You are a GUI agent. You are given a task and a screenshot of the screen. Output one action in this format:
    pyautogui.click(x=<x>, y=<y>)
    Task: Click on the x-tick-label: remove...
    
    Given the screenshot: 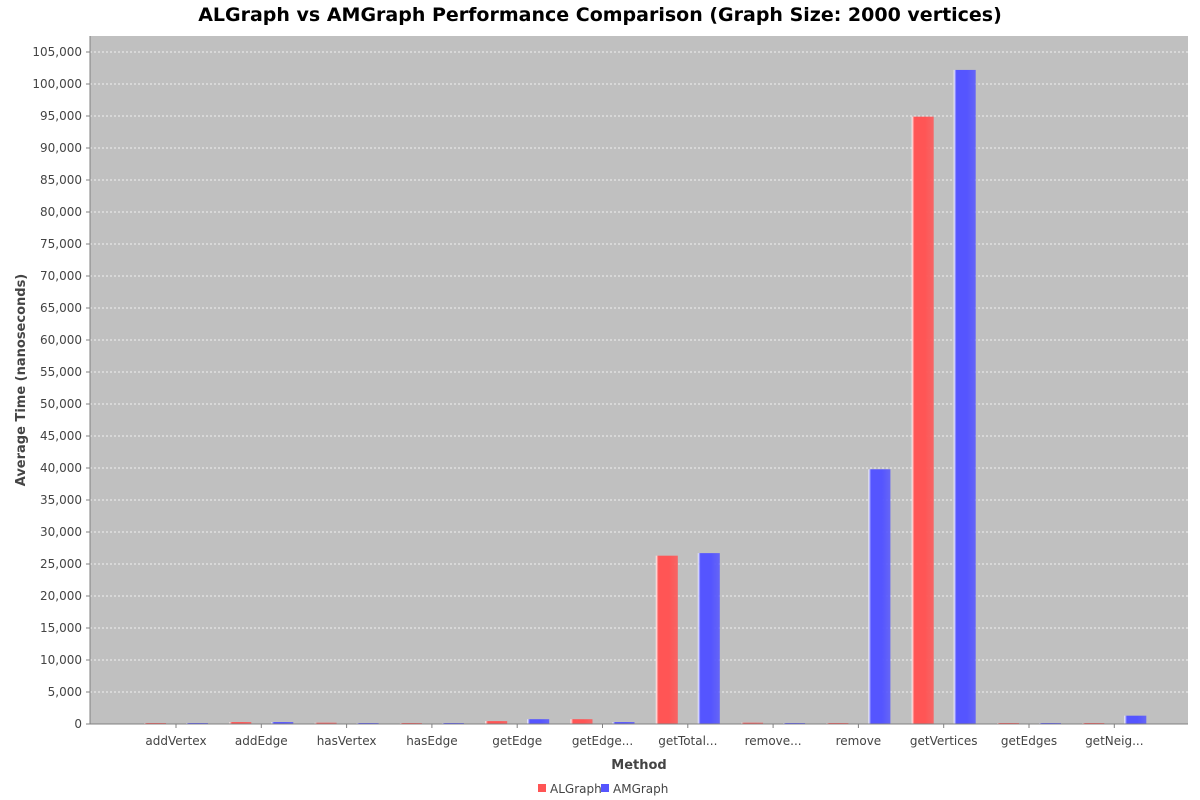 What is the action you would take?
    pyautogui.click(x=773, y=741)
    